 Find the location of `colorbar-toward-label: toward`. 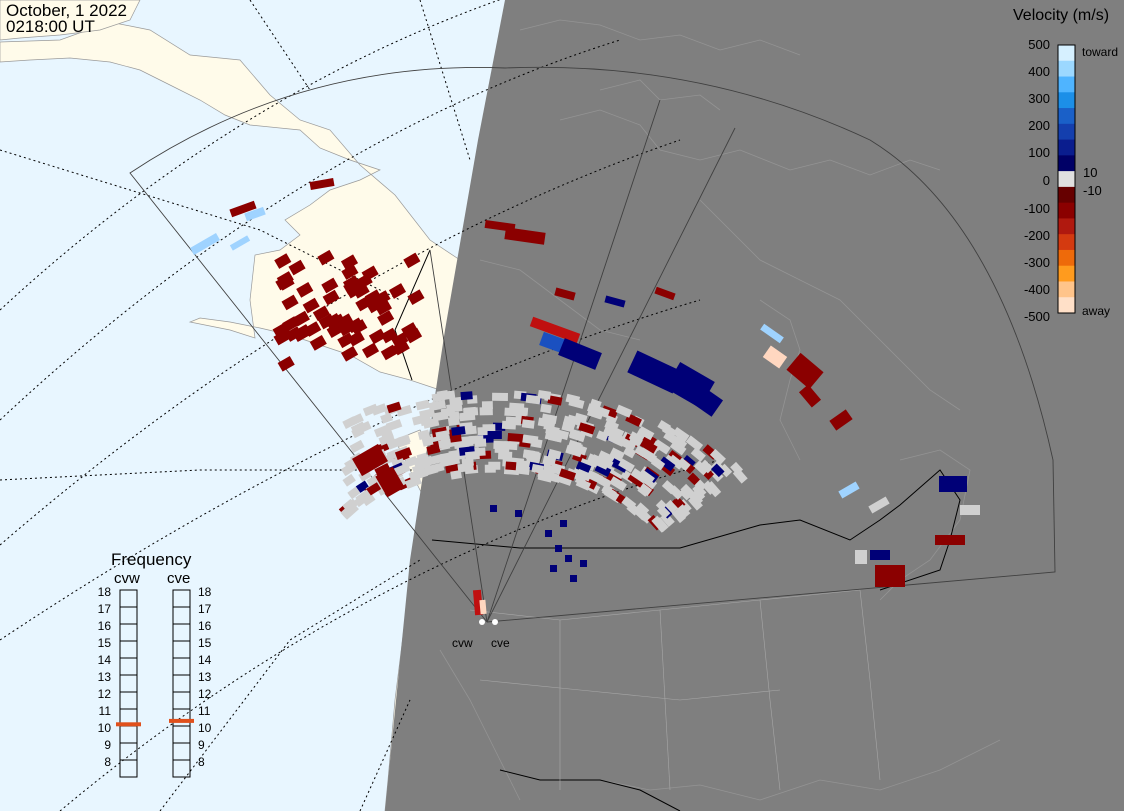

colorbar-toward-label: toward is located at coordinates (1100, 52).